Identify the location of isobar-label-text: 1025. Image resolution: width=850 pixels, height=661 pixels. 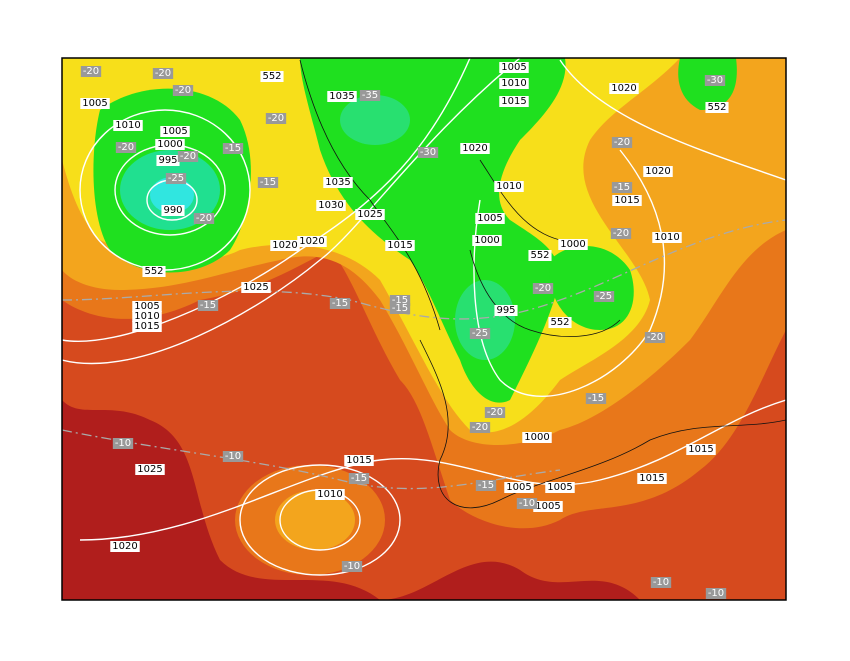
(255, 287).